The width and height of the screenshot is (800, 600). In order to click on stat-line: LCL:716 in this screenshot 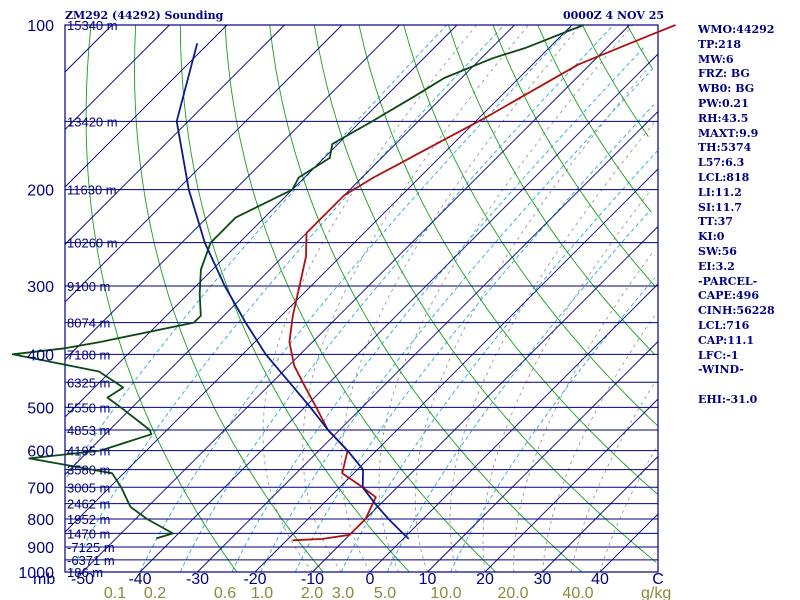, I will do `click(724, 325)`.